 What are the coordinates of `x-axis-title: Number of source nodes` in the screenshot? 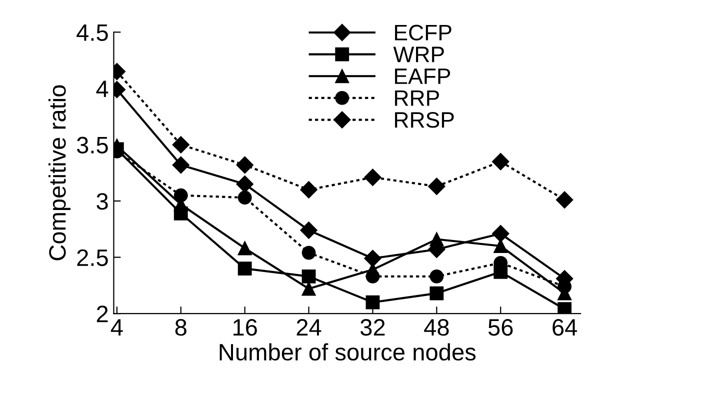 It's located at (348, 352).